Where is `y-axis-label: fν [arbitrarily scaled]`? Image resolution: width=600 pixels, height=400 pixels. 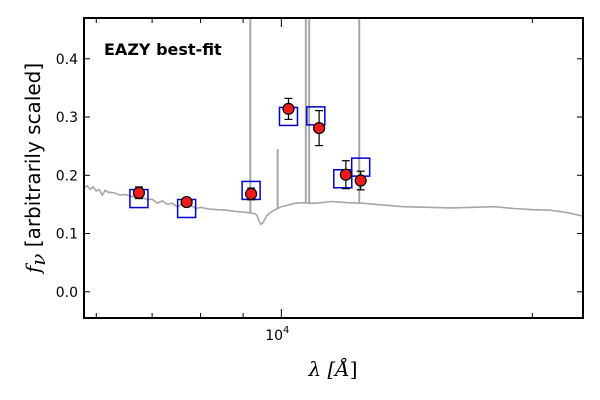 y-axis-label: fν [arbitrarily scaled] is located at coordinates (35, 169).